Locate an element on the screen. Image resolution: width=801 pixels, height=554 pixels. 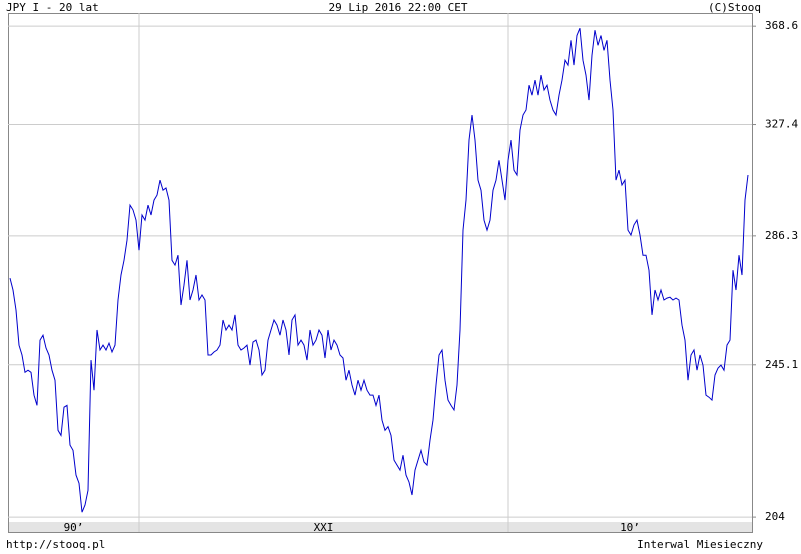
header-title: JPY_I - 20 lat is located at coordinates (52, 7).